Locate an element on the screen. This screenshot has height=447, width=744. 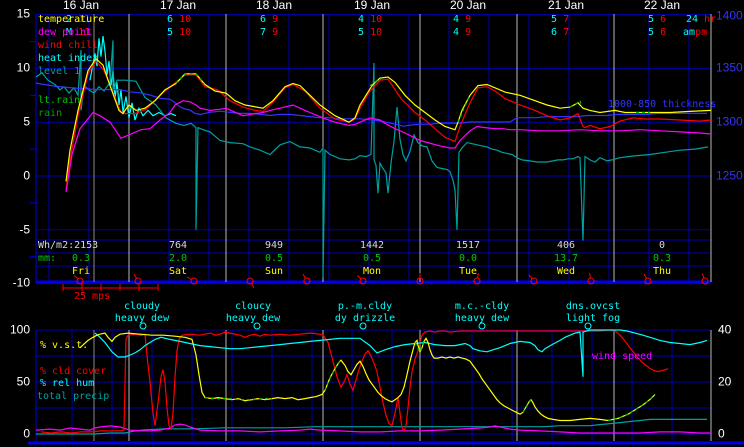
left-axis-tick-label: 15 is located at coordinates (23, 13).